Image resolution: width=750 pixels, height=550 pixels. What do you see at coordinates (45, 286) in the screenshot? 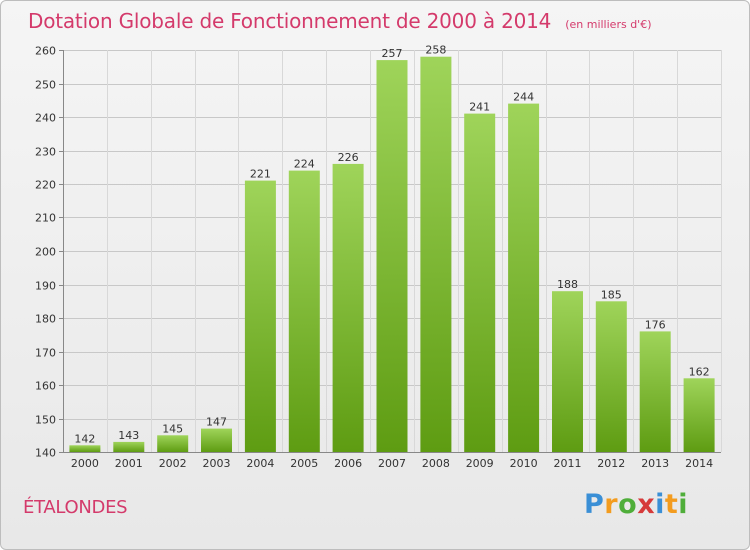
I see `y-tick-label: 190` at bounding box center [45, 286].